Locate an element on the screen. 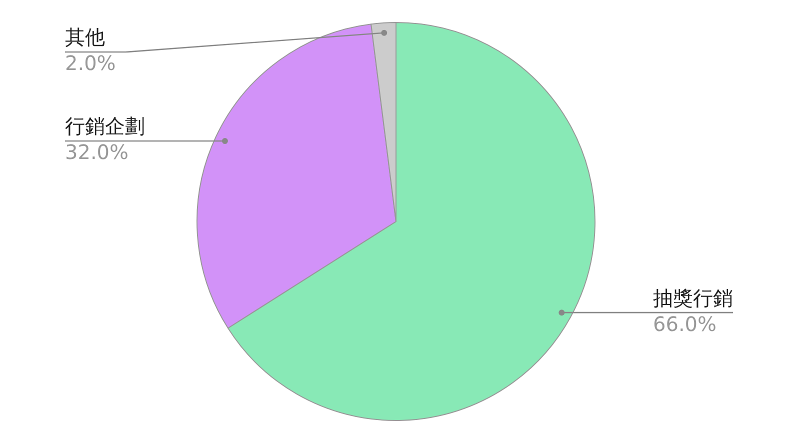 This screenshot has height=445, width=792. slice-label: 行銷企劃 is located at coordinates (105, 126).